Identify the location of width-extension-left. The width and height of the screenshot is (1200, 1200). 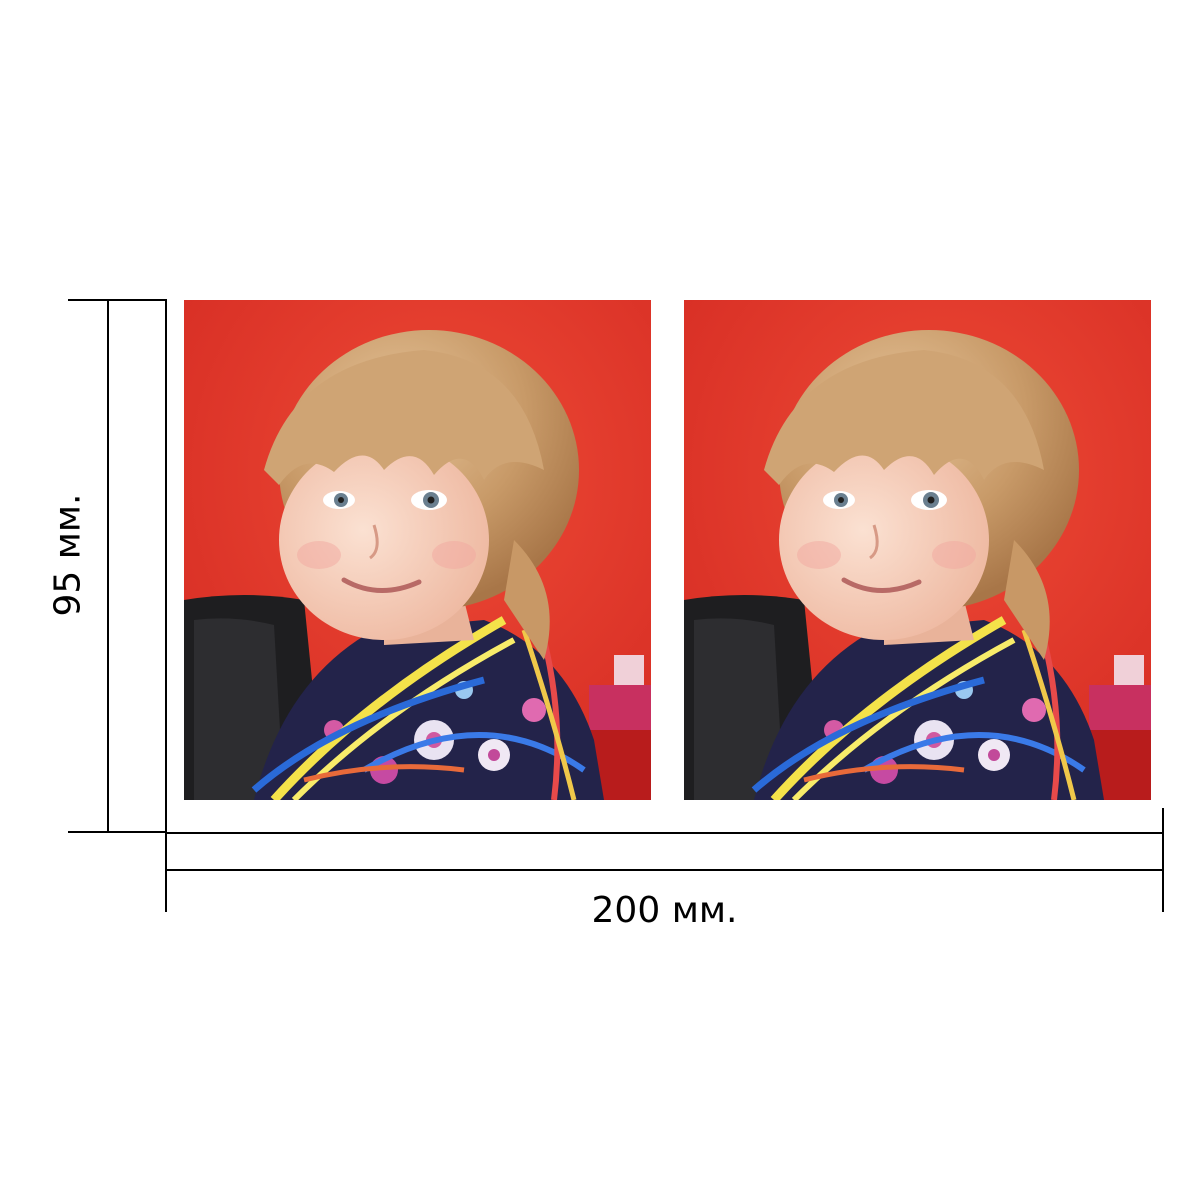
(166, 860).